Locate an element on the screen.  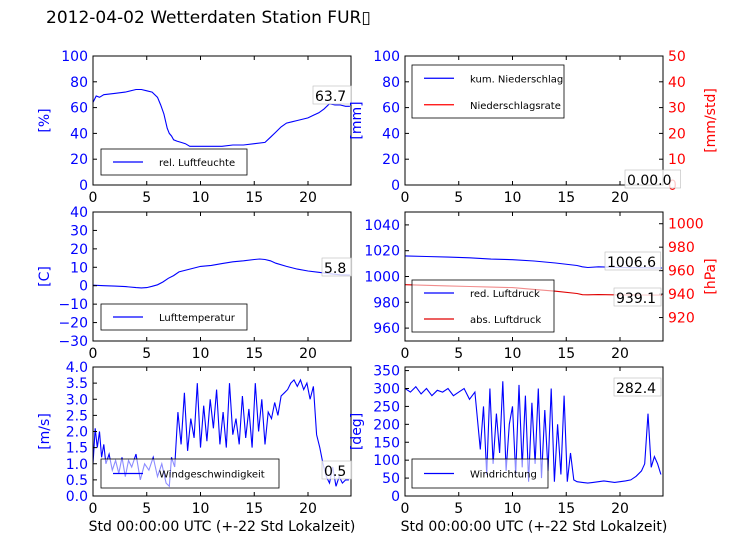
y-axis-label: [deg] is located at coordinates (357, 431).